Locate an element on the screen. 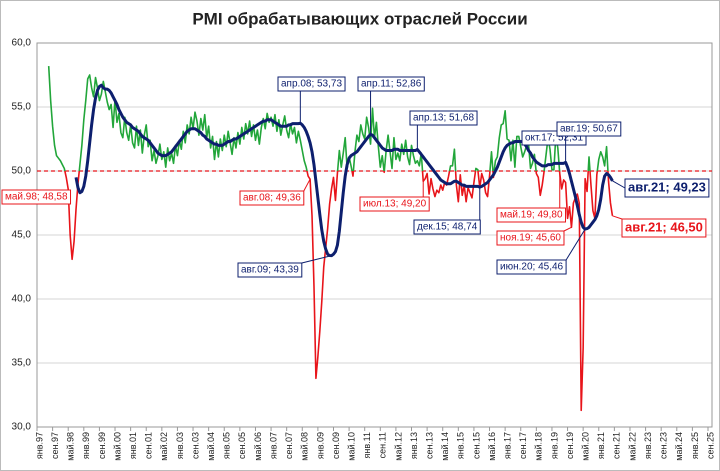  annotation-label: дек.15; 48,74 is located at coordinates (447, 227).